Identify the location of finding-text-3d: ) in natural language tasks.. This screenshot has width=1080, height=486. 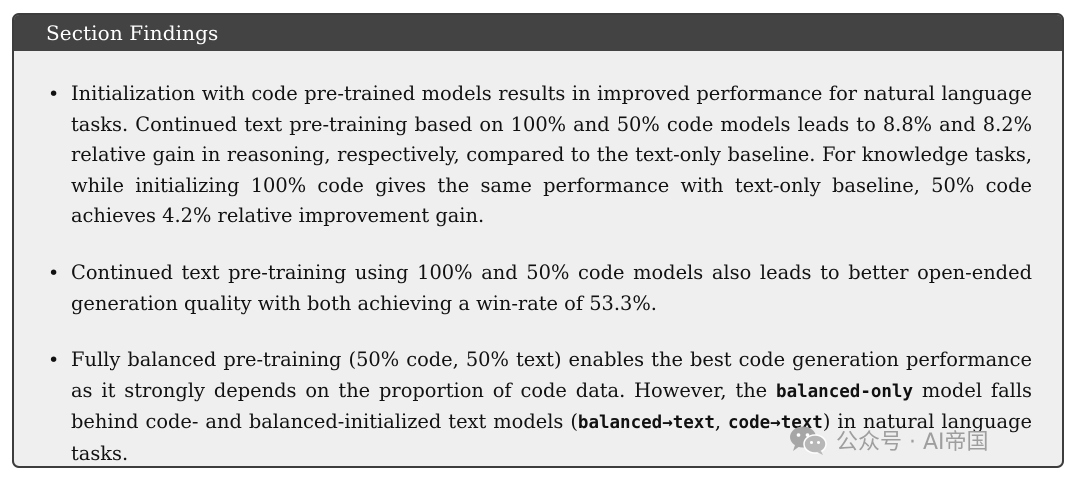
(551, 437).